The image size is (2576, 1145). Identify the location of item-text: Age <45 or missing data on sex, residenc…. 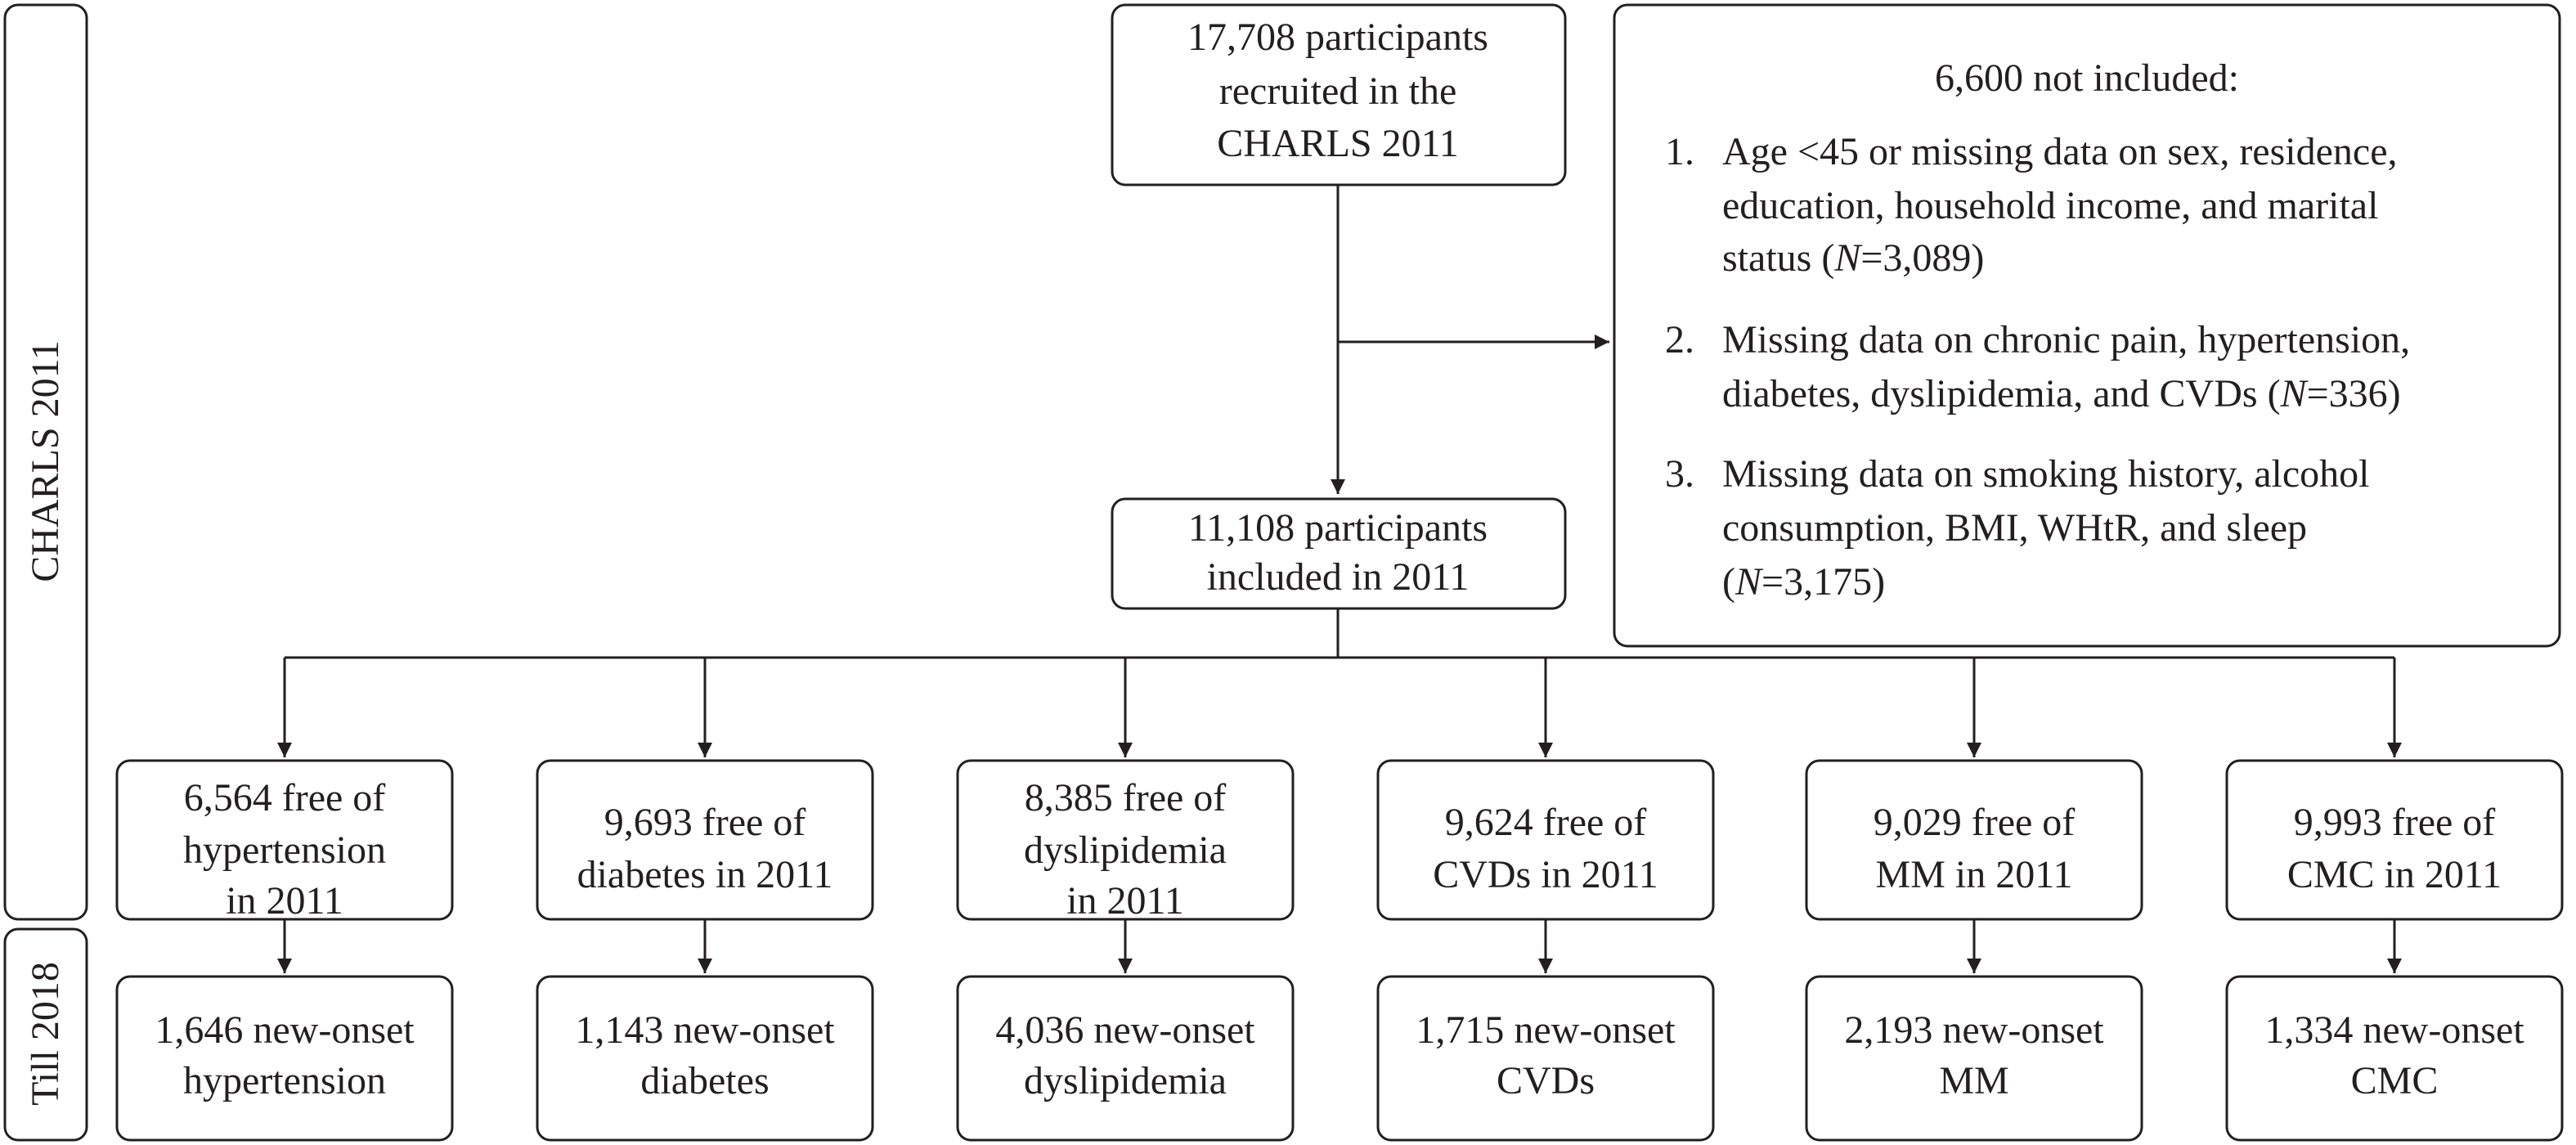
(2060, 151).